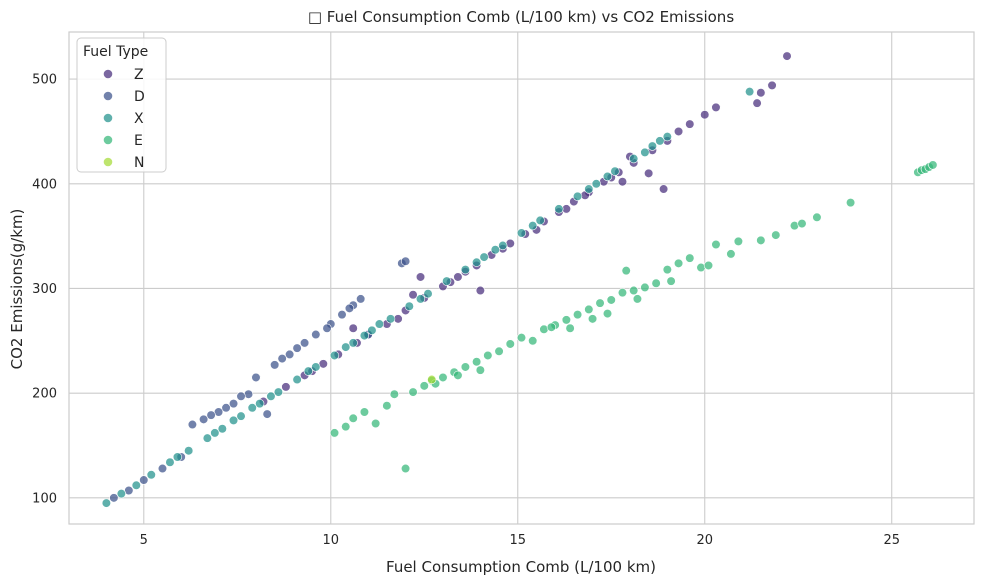 The image size is (984, 584). Describe the element at coordinates (331, 540) in the screenshot. I see `x-tick-label: 10` at that location.